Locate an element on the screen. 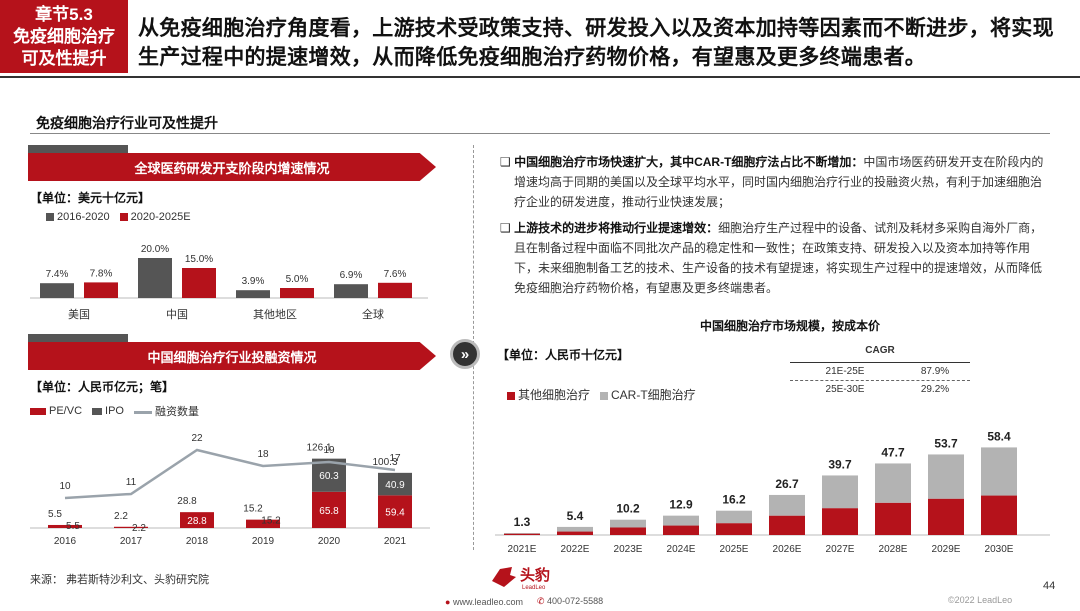  legend-swatch-red is located at coordinates (123, 217).